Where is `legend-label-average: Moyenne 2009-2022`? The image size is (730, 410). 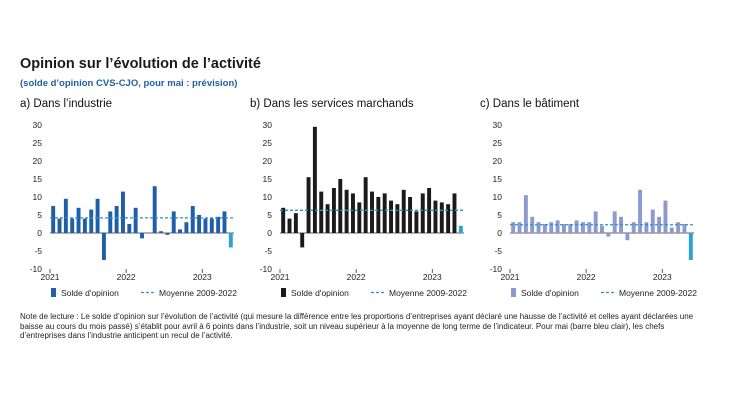
legend-label-average: Moyenne 2009-2022 is located at coordinates (658, 293).